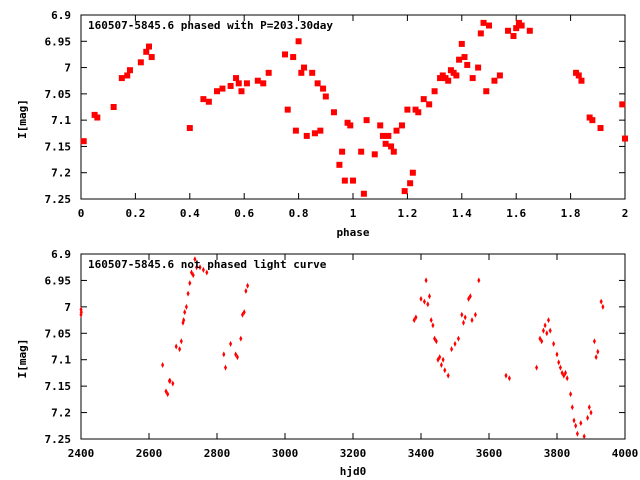 This screenshot has height=480, width=640. Describe the element at coordinates (58, 146) in the screenshot. I see `y-tick-label: 7.15` at that location.